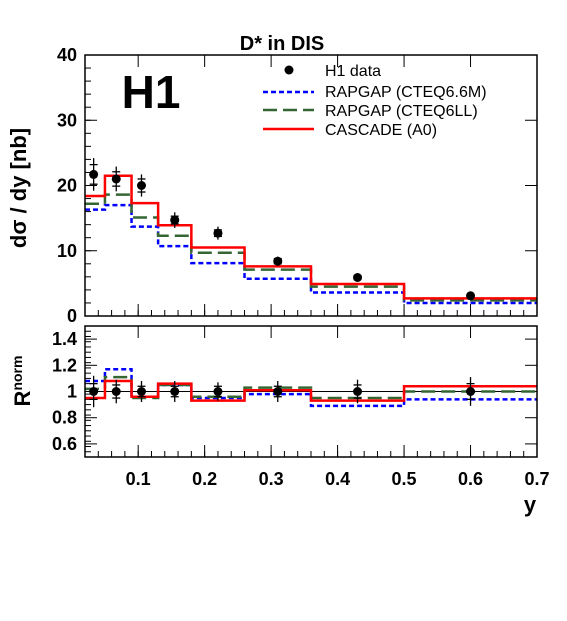 The image size is (567, 621). Describe the element at coordinates (67, 55) in the screenshot. I see `y-tick-label-top: 40` at that location.